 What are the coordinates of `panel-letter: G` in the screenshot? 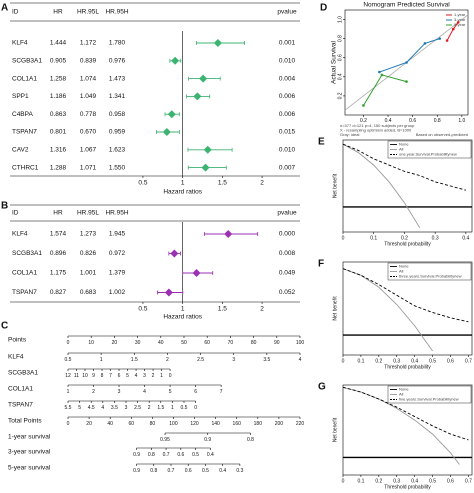 It's located at (322, 387).